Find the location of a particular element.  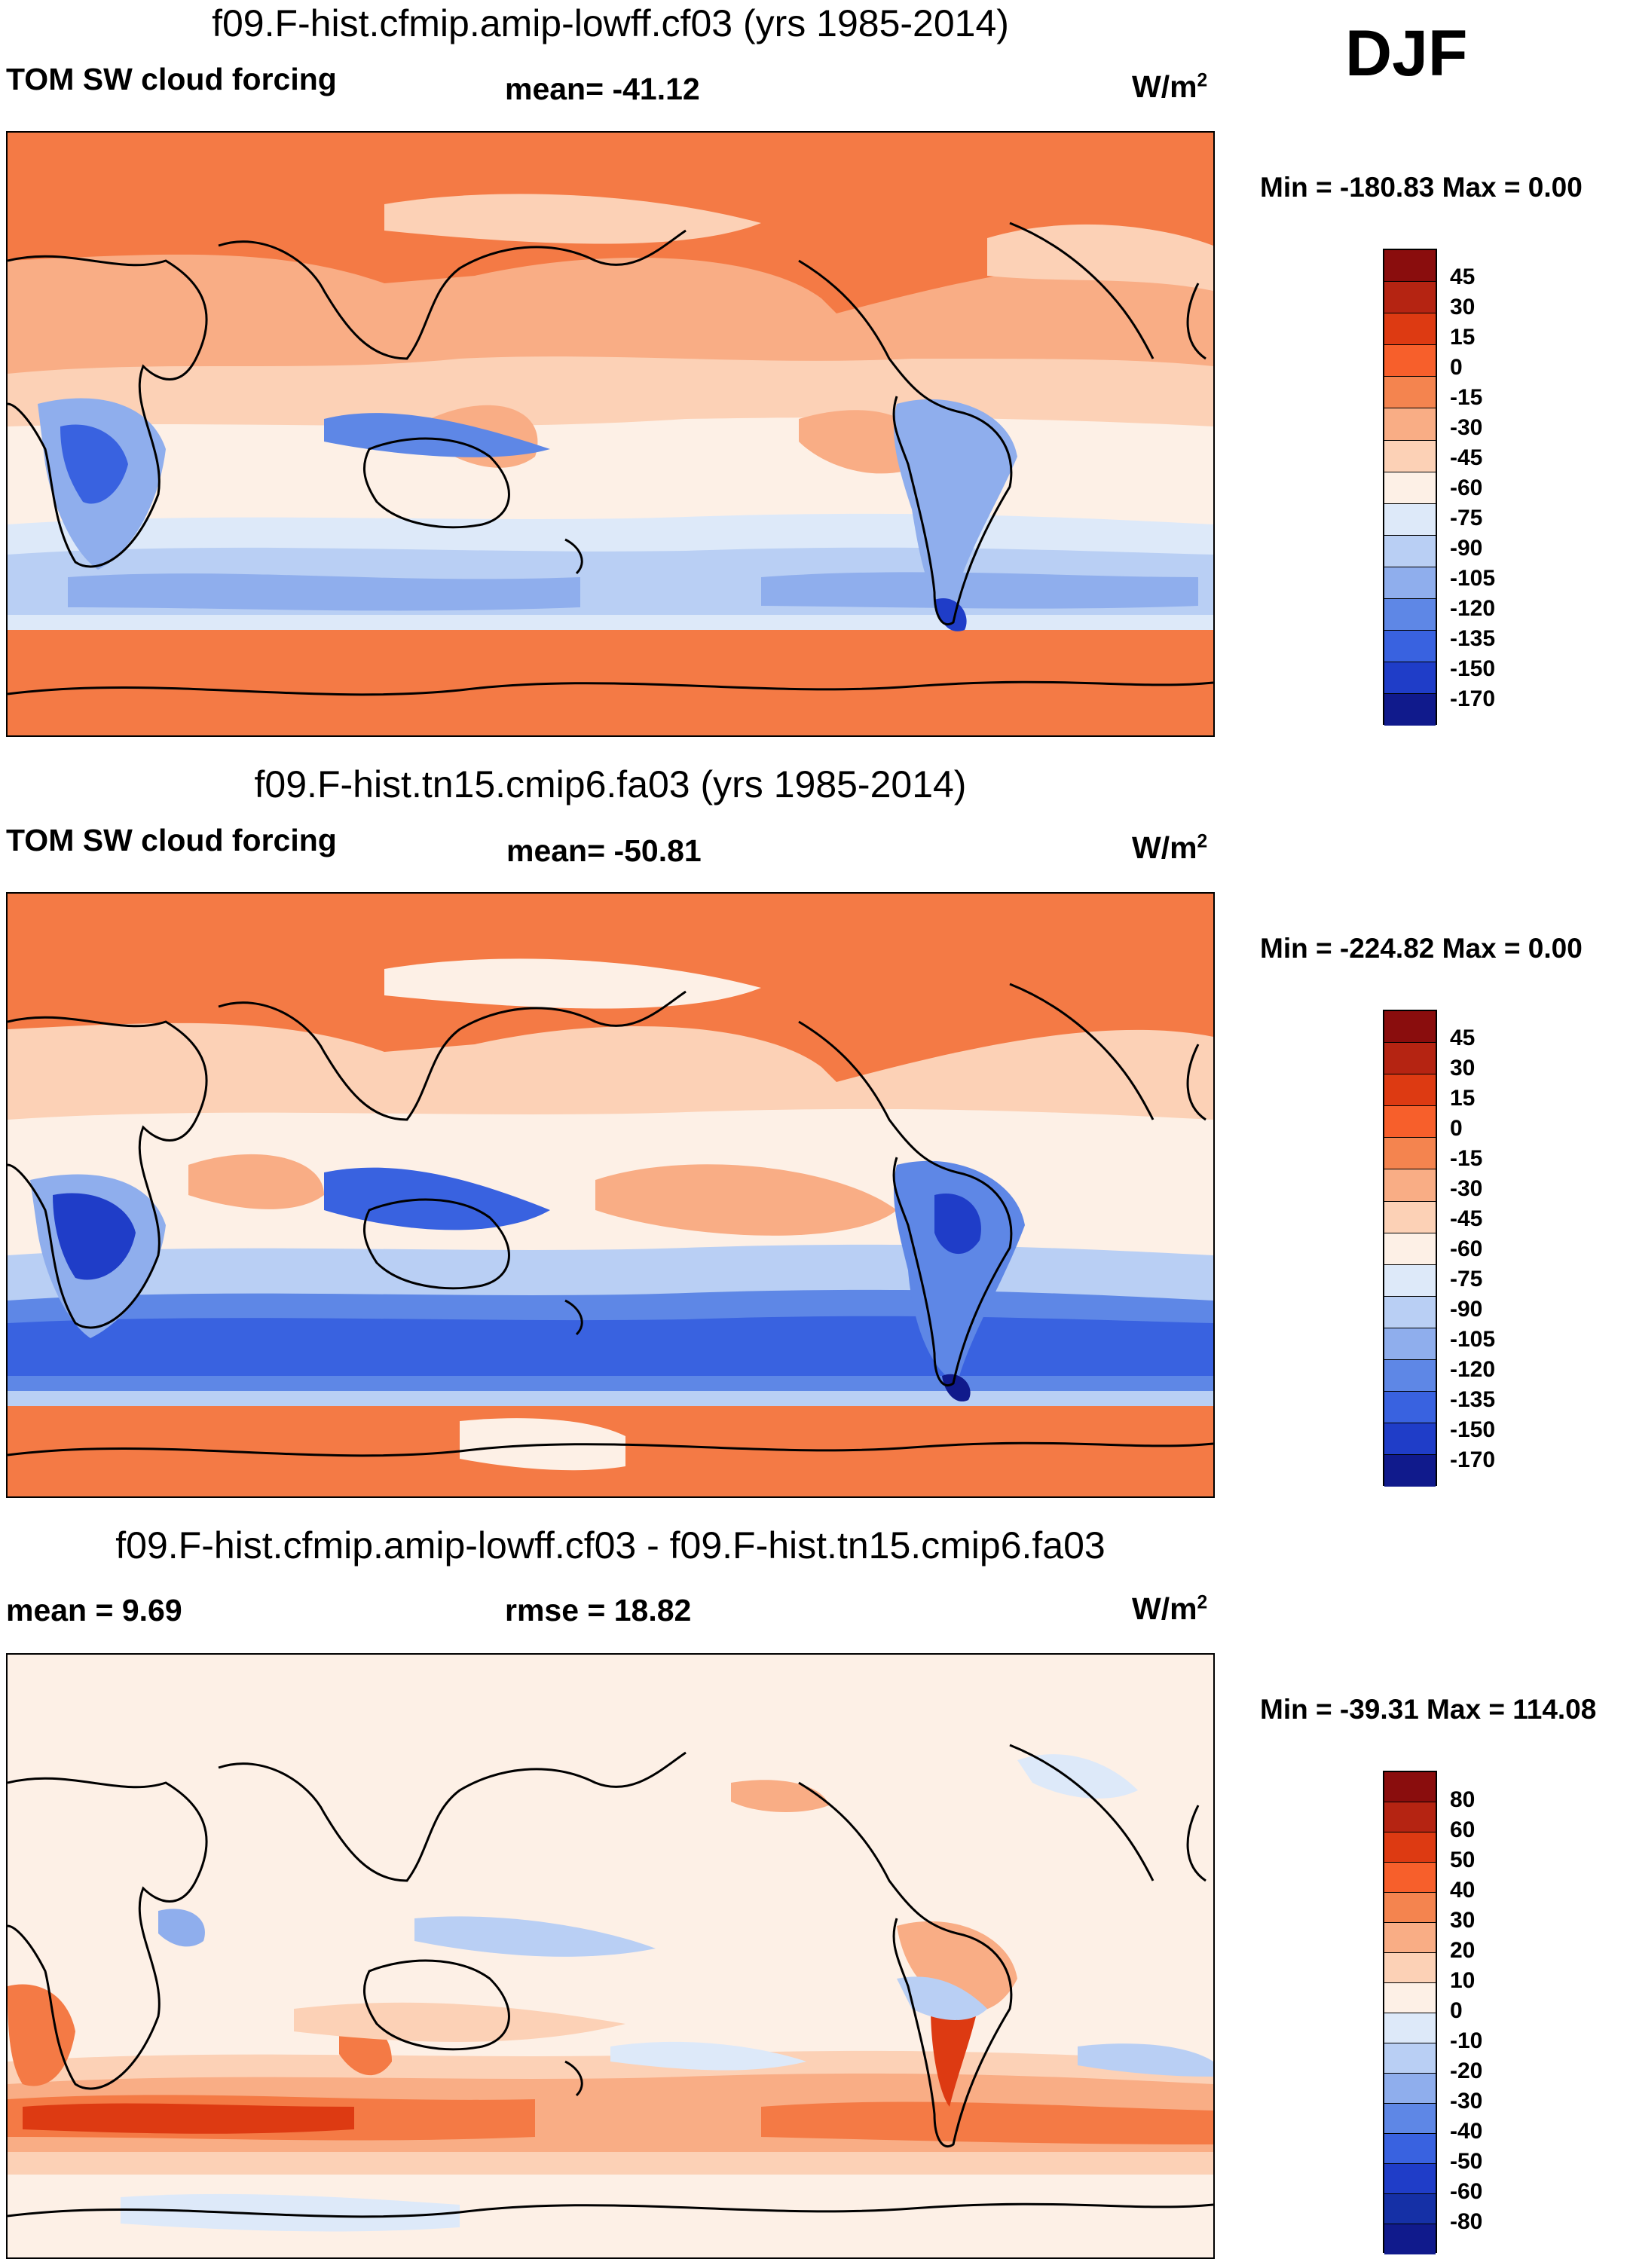

panel-2-colorbar is located at coordinates (1410, 1248).